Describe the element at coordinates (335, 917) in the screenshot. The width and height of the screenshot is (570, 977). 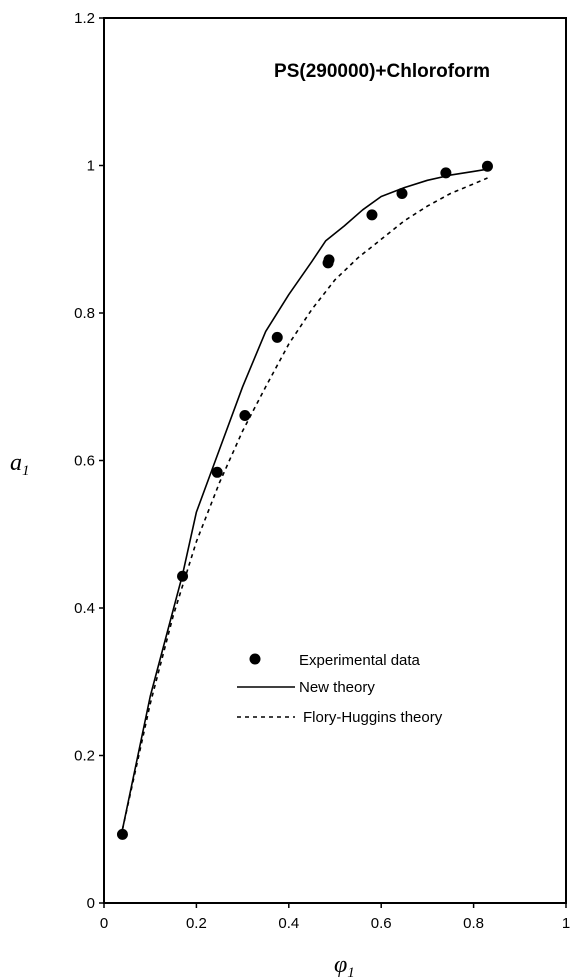
I see `x-axis: 0 0.2 0.4 0.6 0.8 1` at that location.